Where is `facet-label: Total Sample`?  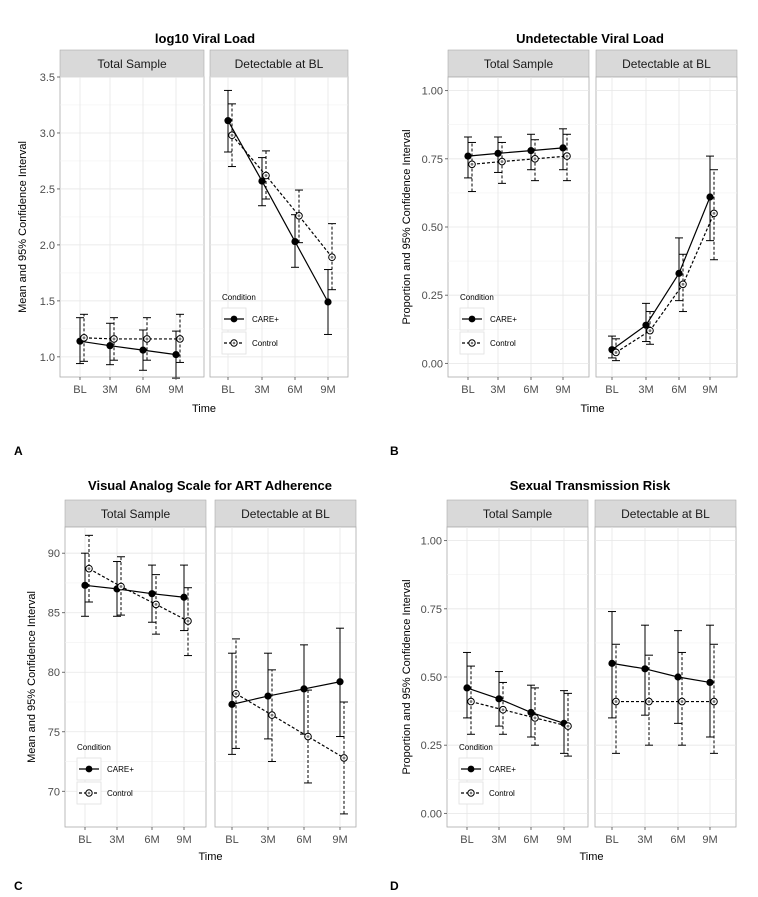
facet-label: Total Sample is located at coordinates (518, 514).